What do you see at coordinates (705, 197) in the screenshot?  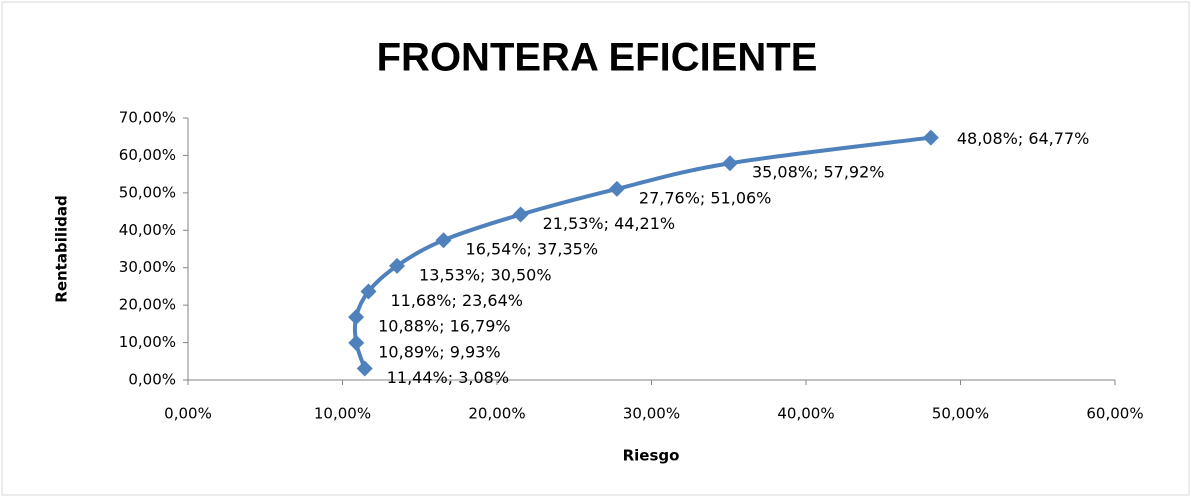 I see `data-label: 27,76%; 51,06%` at bounding box center [705, 197].